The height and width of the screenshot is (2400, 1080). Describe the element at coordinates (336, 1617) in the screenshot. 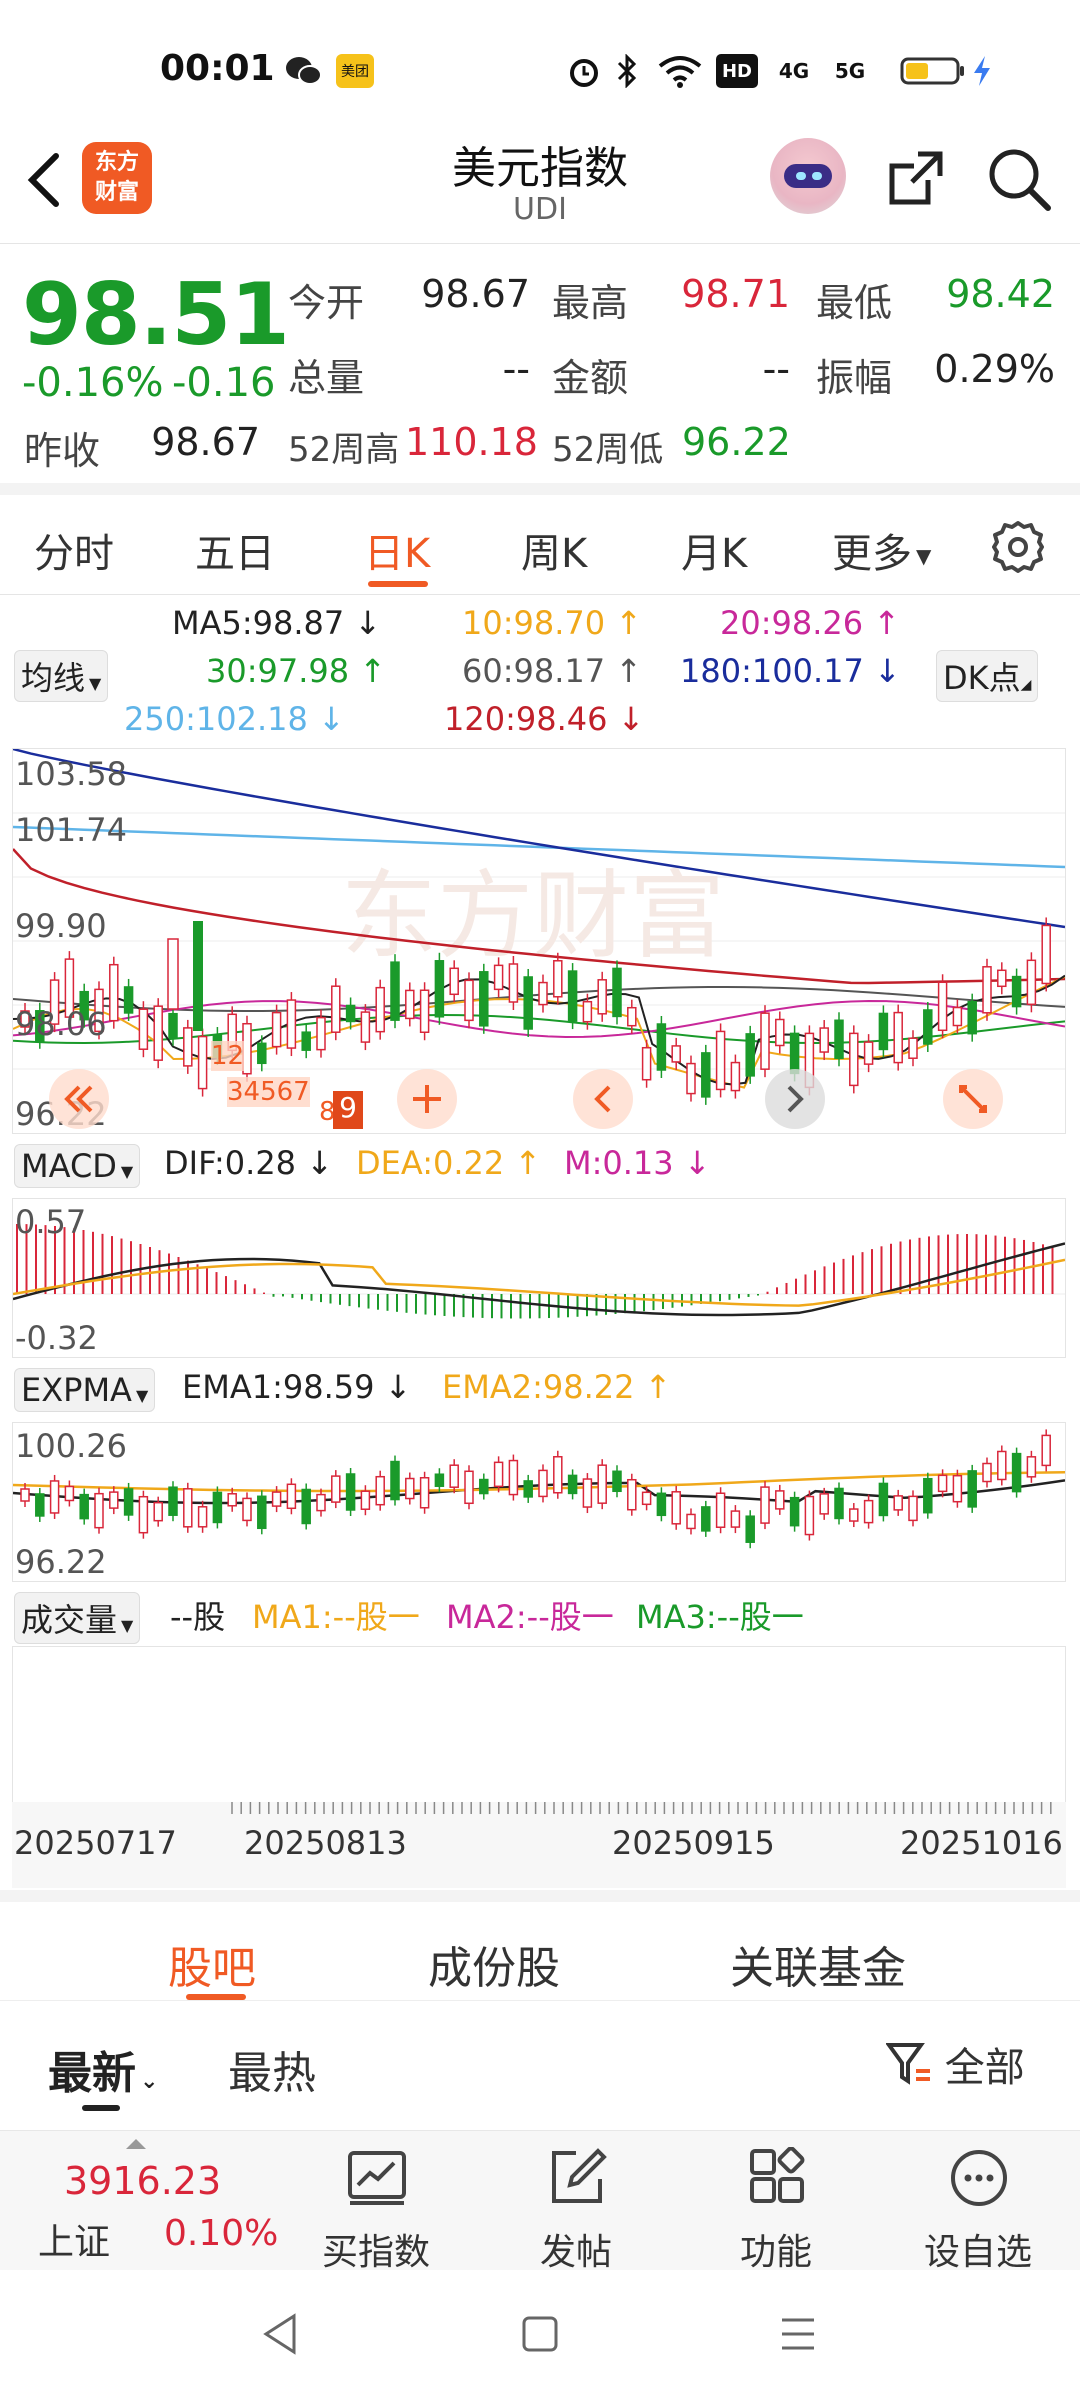

I see `volume-ma1: MA1:--股一` at that location.